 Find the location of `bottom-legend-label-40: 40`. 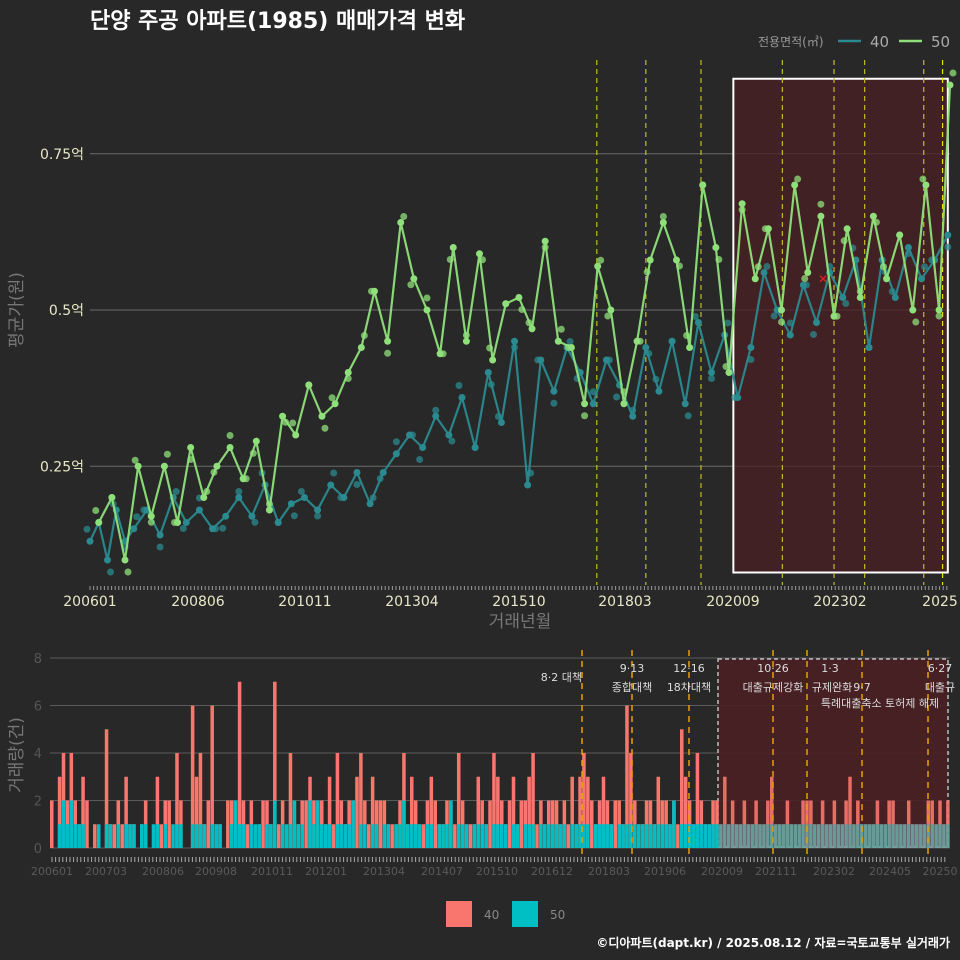

bottom-legend-label-40: 40 is located at coordinates (491, 915).